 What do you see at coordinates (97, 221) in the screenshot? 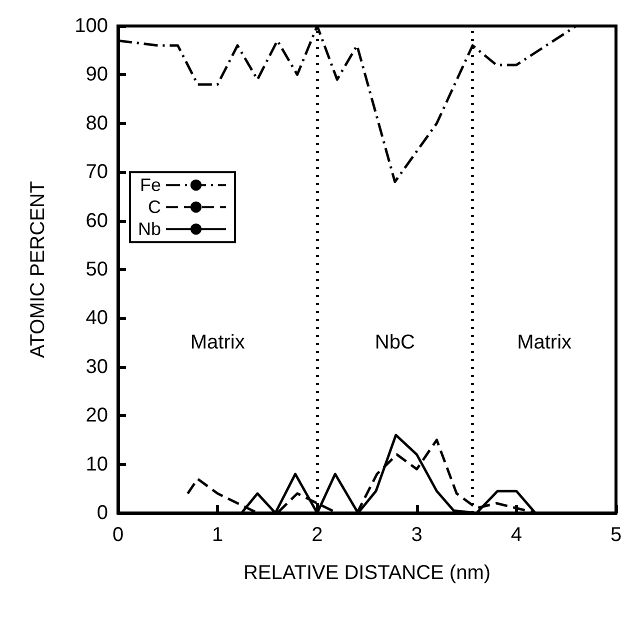
I see `y-tick-label: 60` at bounding box center [97, 221].